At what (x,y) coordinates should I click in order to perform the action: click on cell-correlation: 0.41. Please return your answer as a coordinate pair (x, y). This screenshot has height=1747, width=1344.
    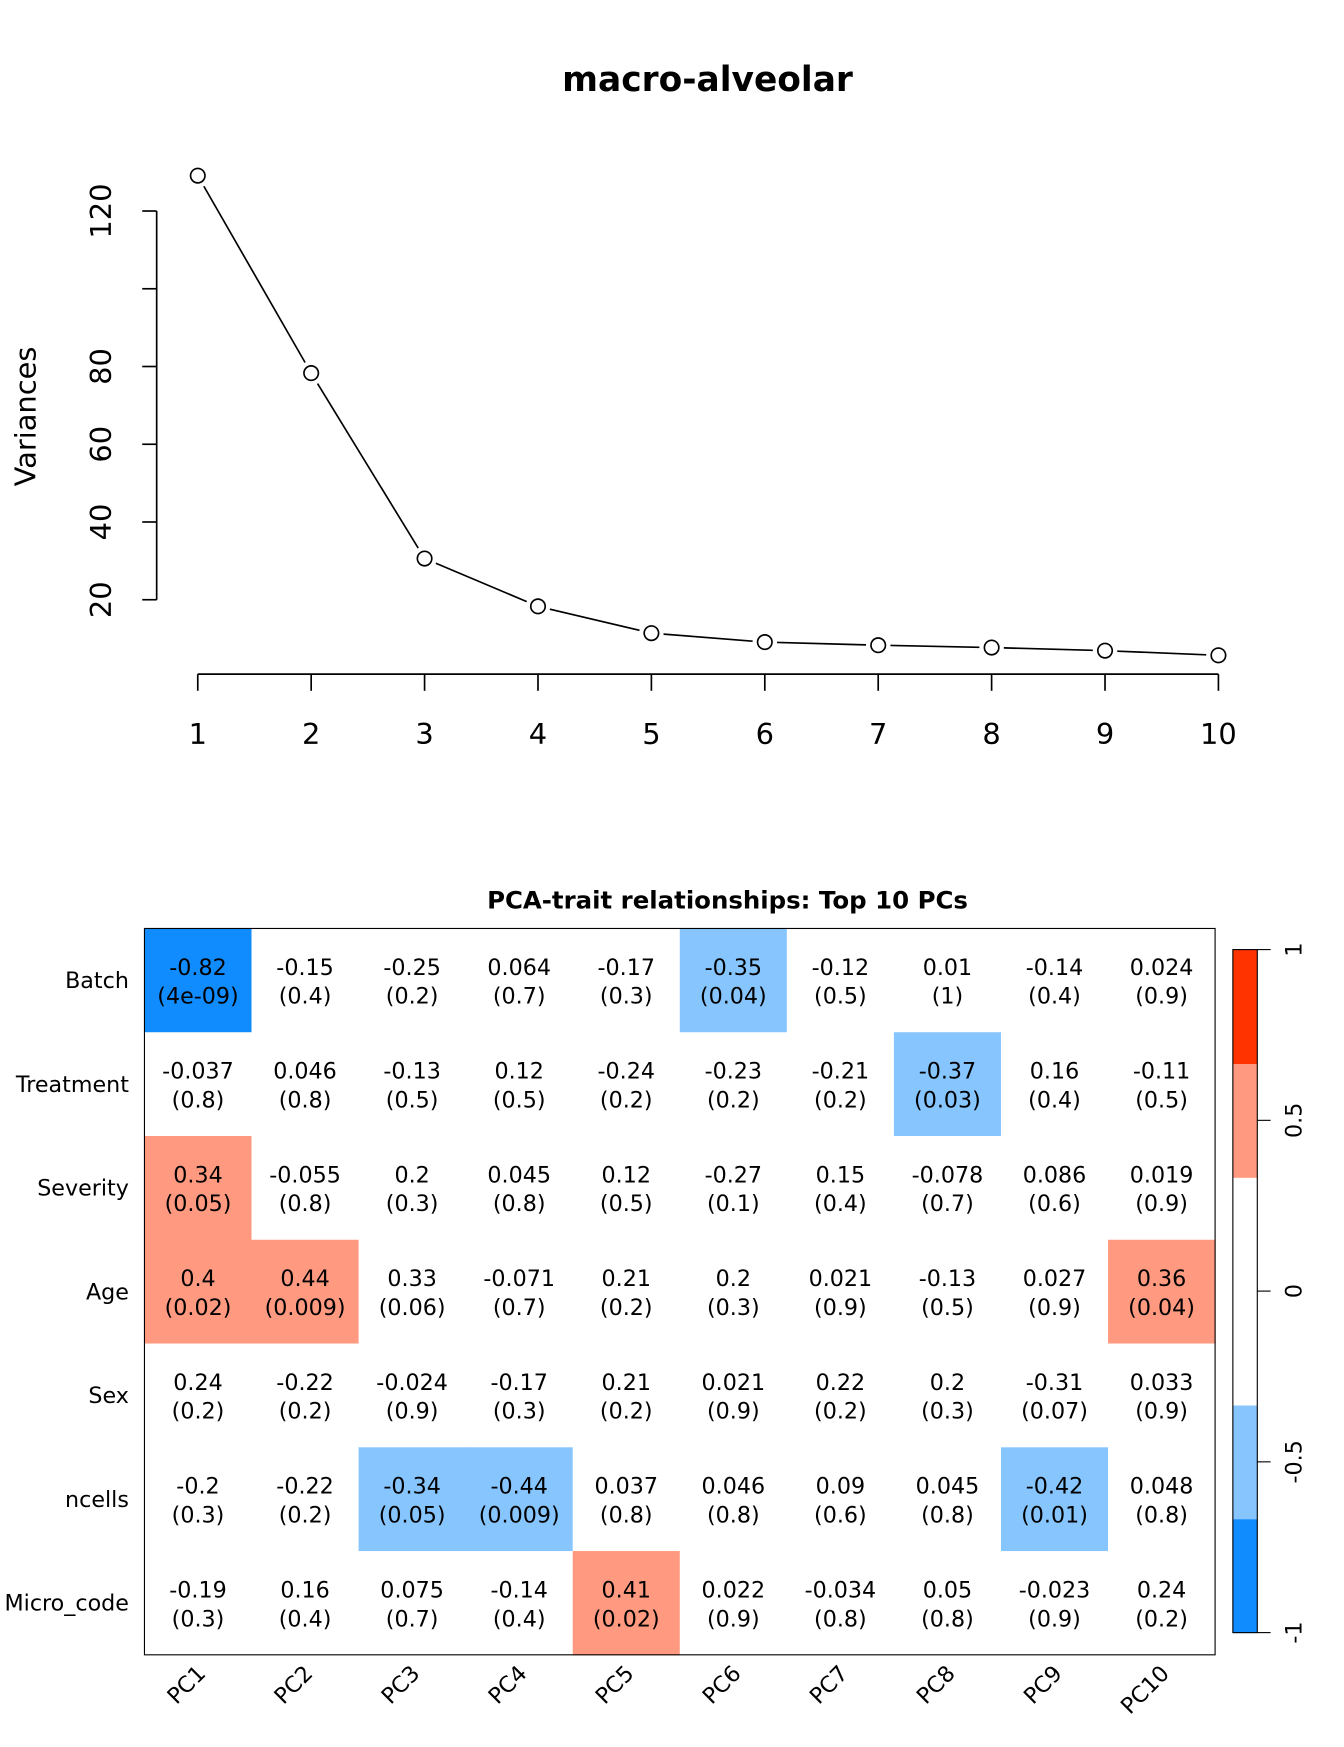
    Looking at the image, I should click on (626, 1590).